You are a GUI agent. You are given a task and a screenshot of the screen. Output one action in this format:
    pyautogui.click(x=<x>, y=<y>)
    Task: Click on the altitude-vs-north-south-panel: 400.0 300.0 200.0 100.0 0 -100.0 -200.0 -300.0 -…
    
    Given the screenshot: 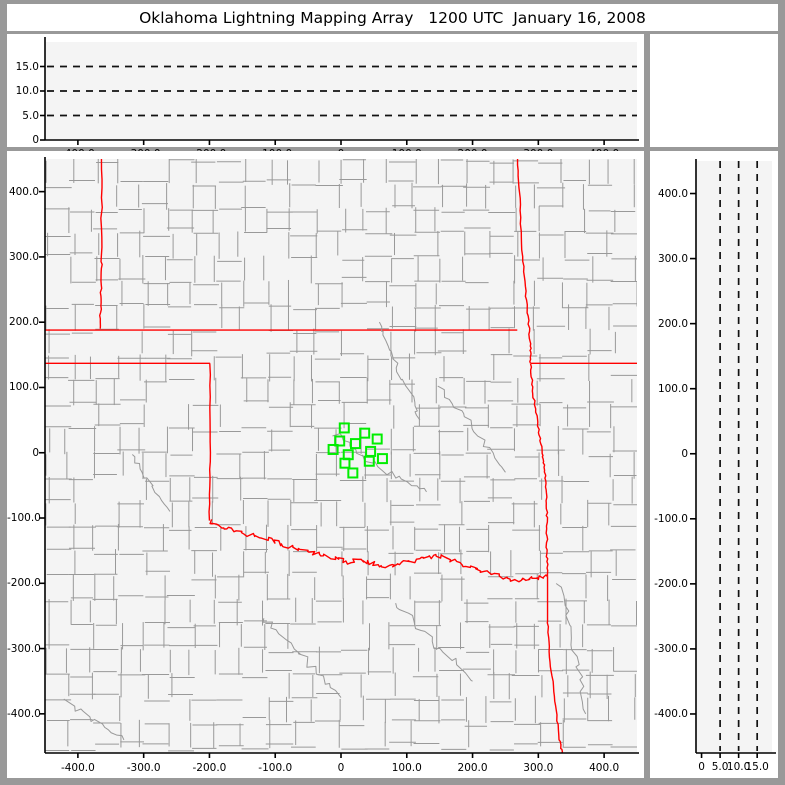 What is the action you would take?
    pyautogui.click(x=714, y=464)
    